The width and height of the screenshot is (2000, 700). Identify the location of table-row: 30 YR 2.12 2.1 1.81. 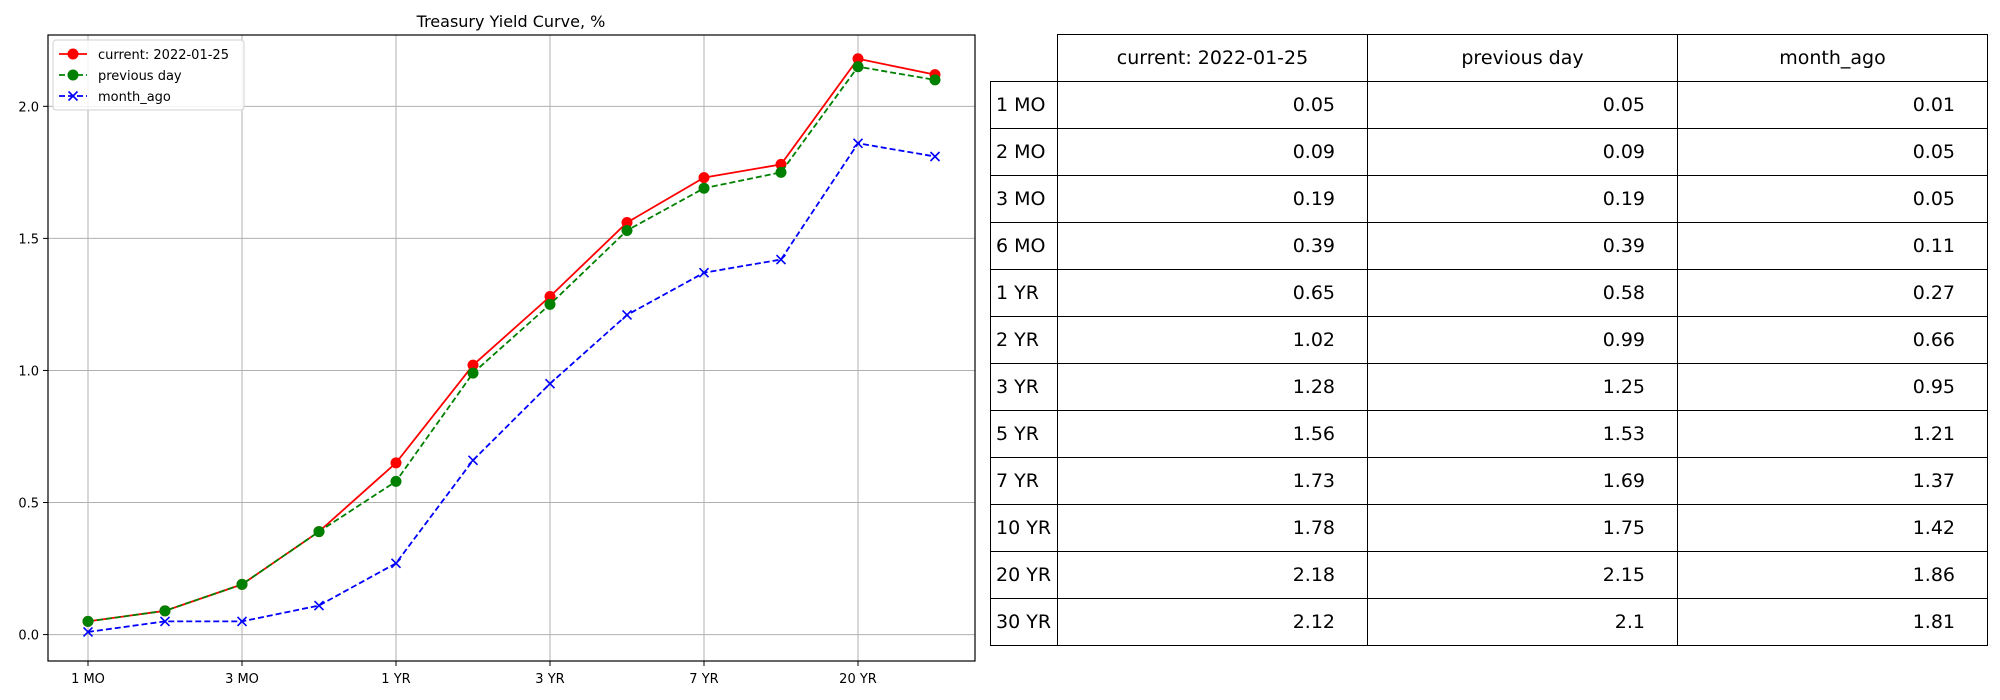
(1489, 622).